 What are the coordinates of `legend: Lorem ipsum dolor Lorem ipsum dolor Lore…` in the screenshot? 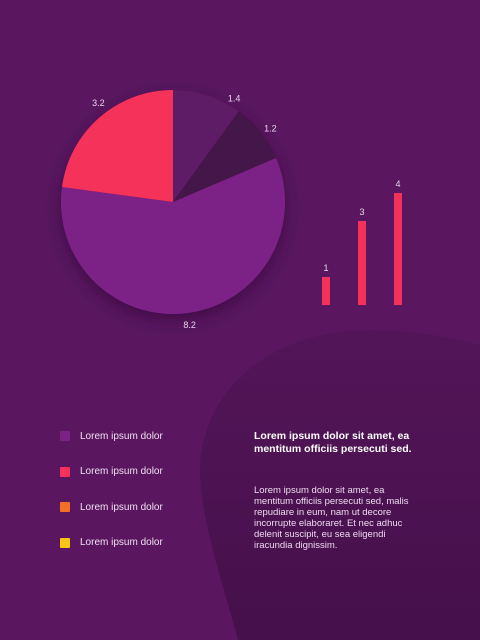 It's located at (111, 499).